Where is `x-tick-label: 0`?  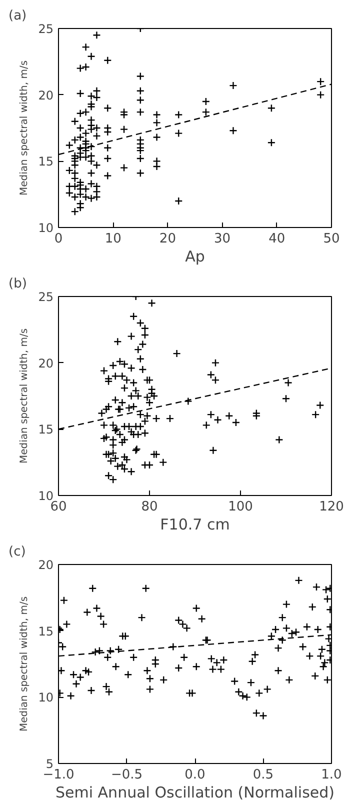 x-tick-label: 0 is located at coordinates (58, 239).